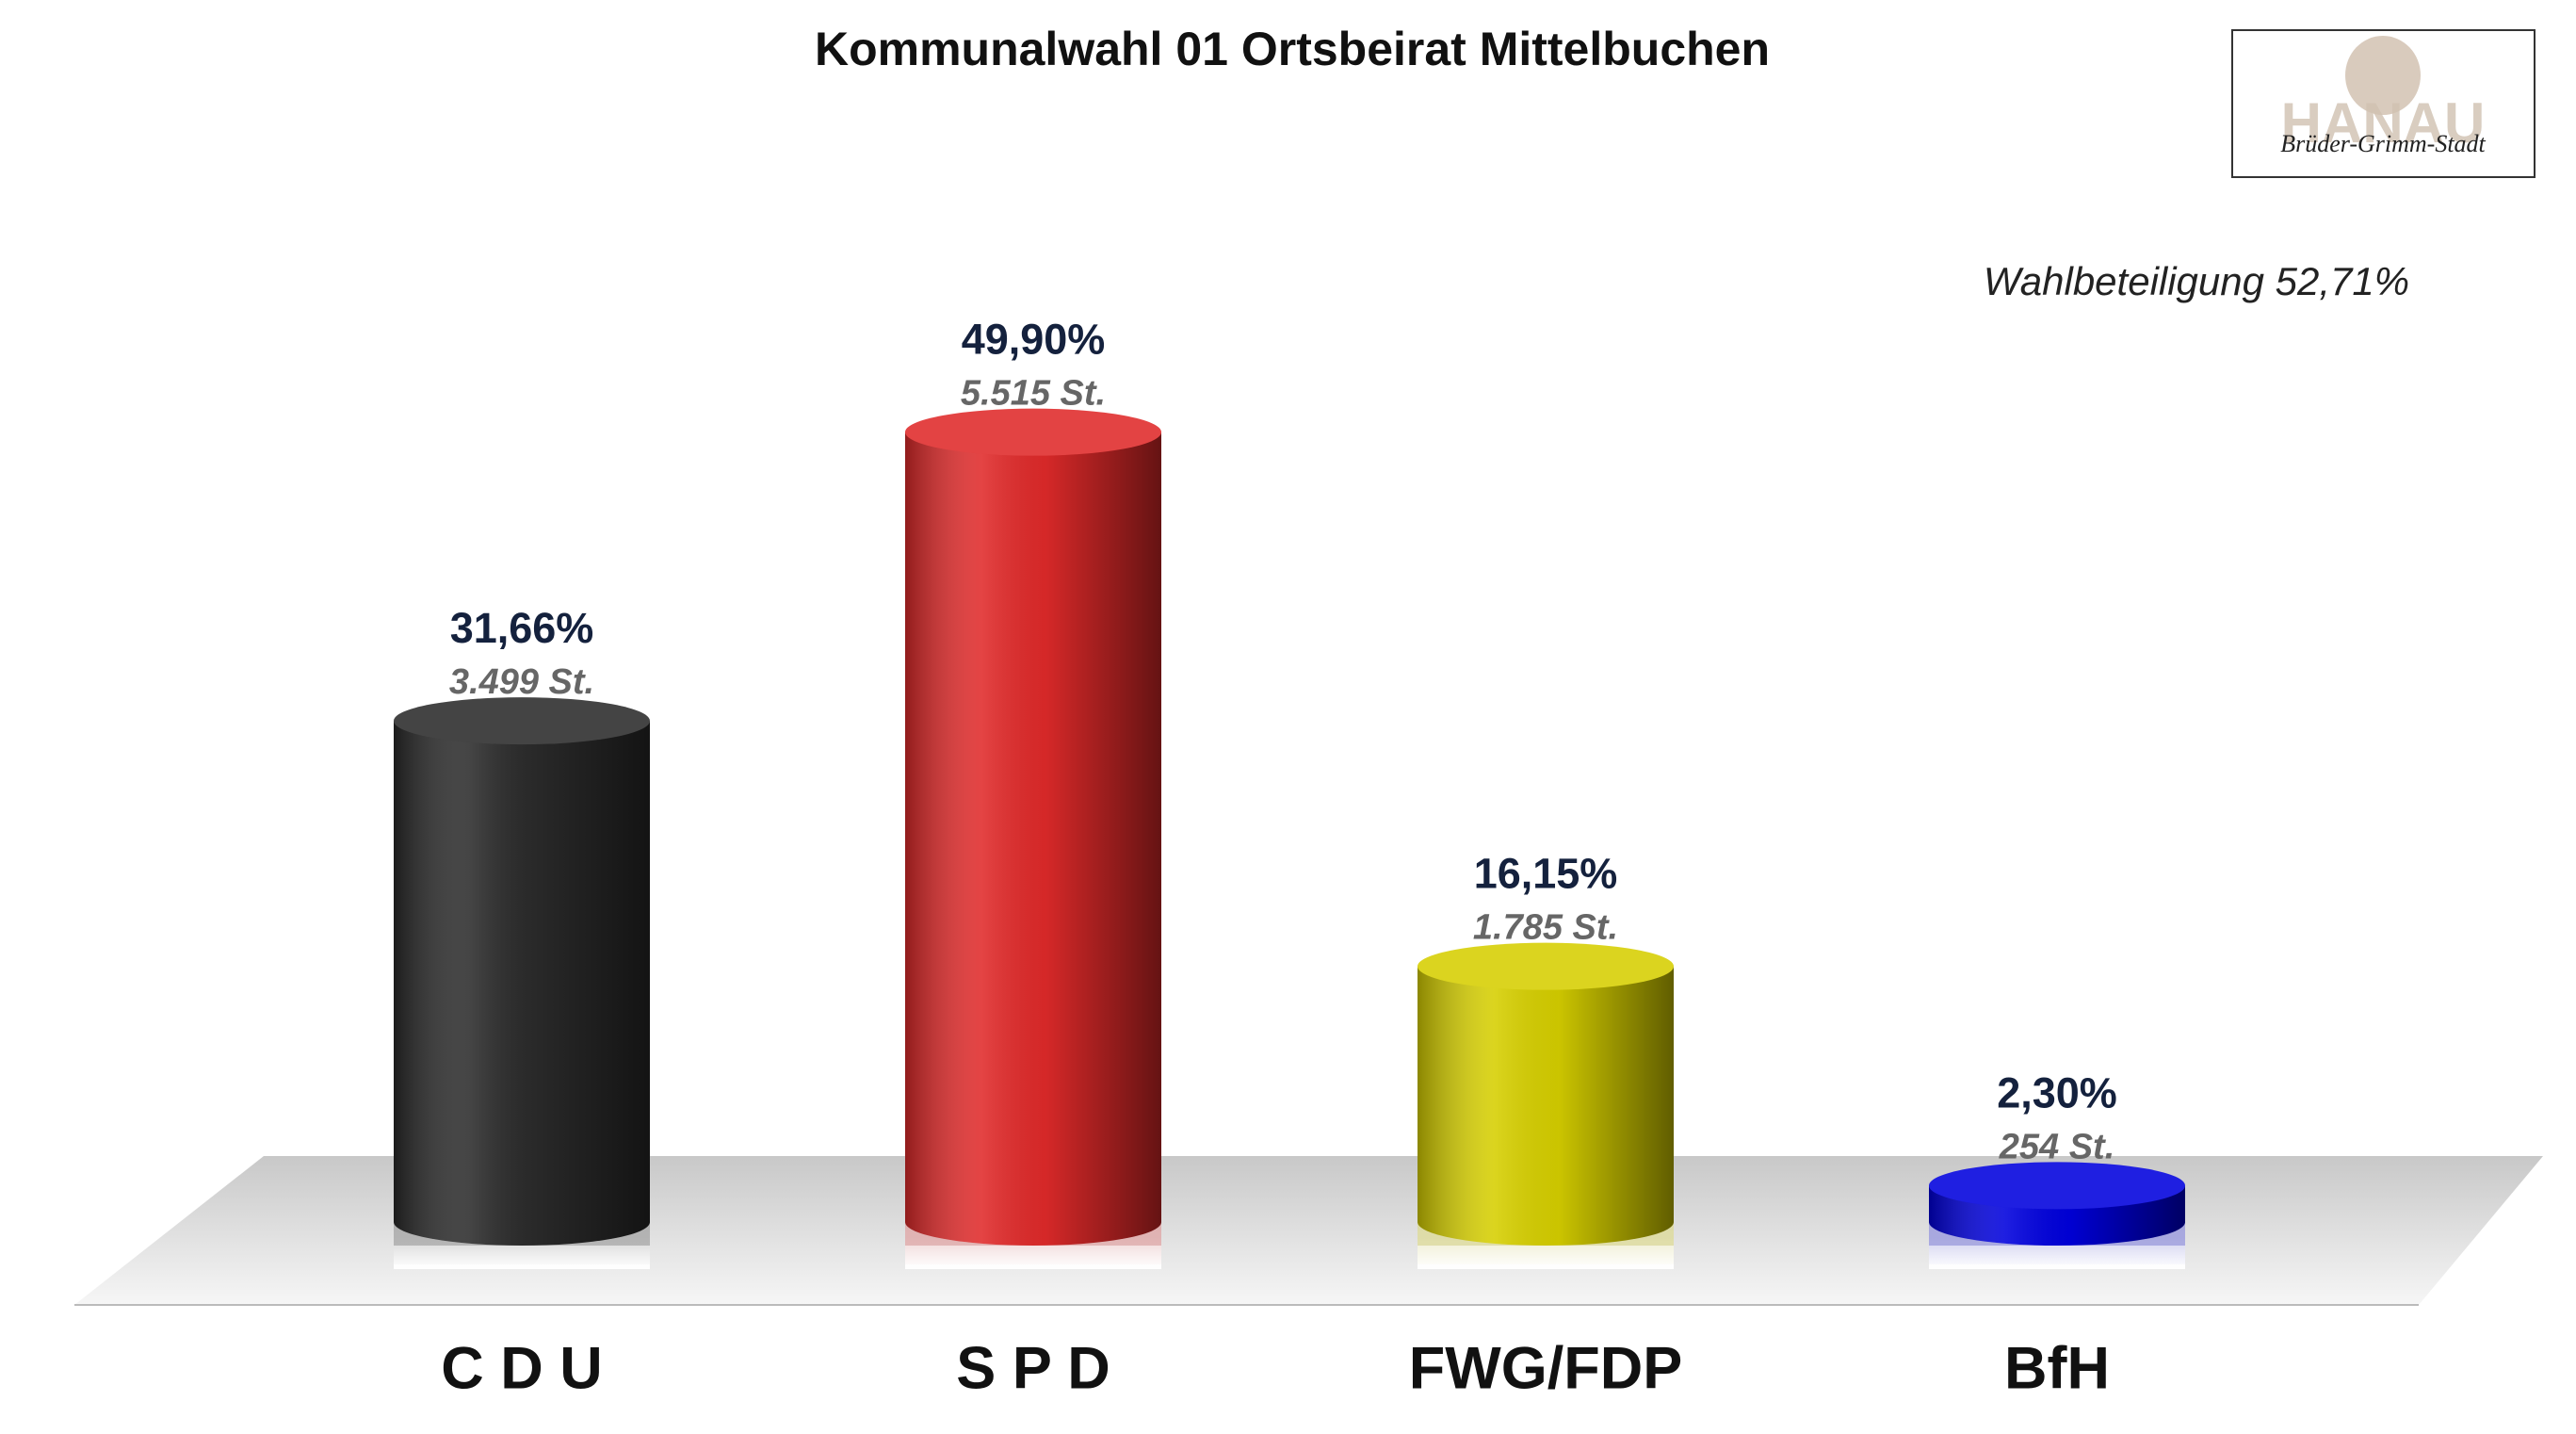 The width and height of the screenshot is (2576, 1434). Describe the element at coordinates (522, 628) in the screenshot. I see `value-label: 31,66%` at that location.